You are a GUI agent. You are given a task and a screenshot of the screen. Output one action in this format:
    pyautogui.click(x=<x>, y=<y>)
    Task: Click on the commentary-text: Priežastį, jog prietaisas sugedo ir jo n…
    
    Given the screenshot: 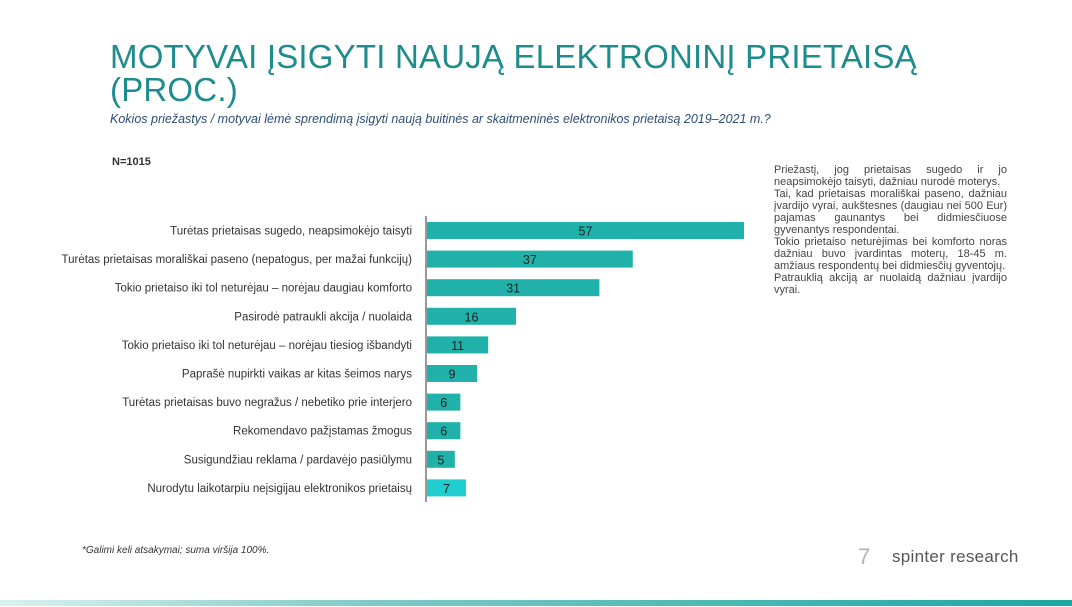 What is the action you would take?
    pyautogui.click(x=890, y=230)
    